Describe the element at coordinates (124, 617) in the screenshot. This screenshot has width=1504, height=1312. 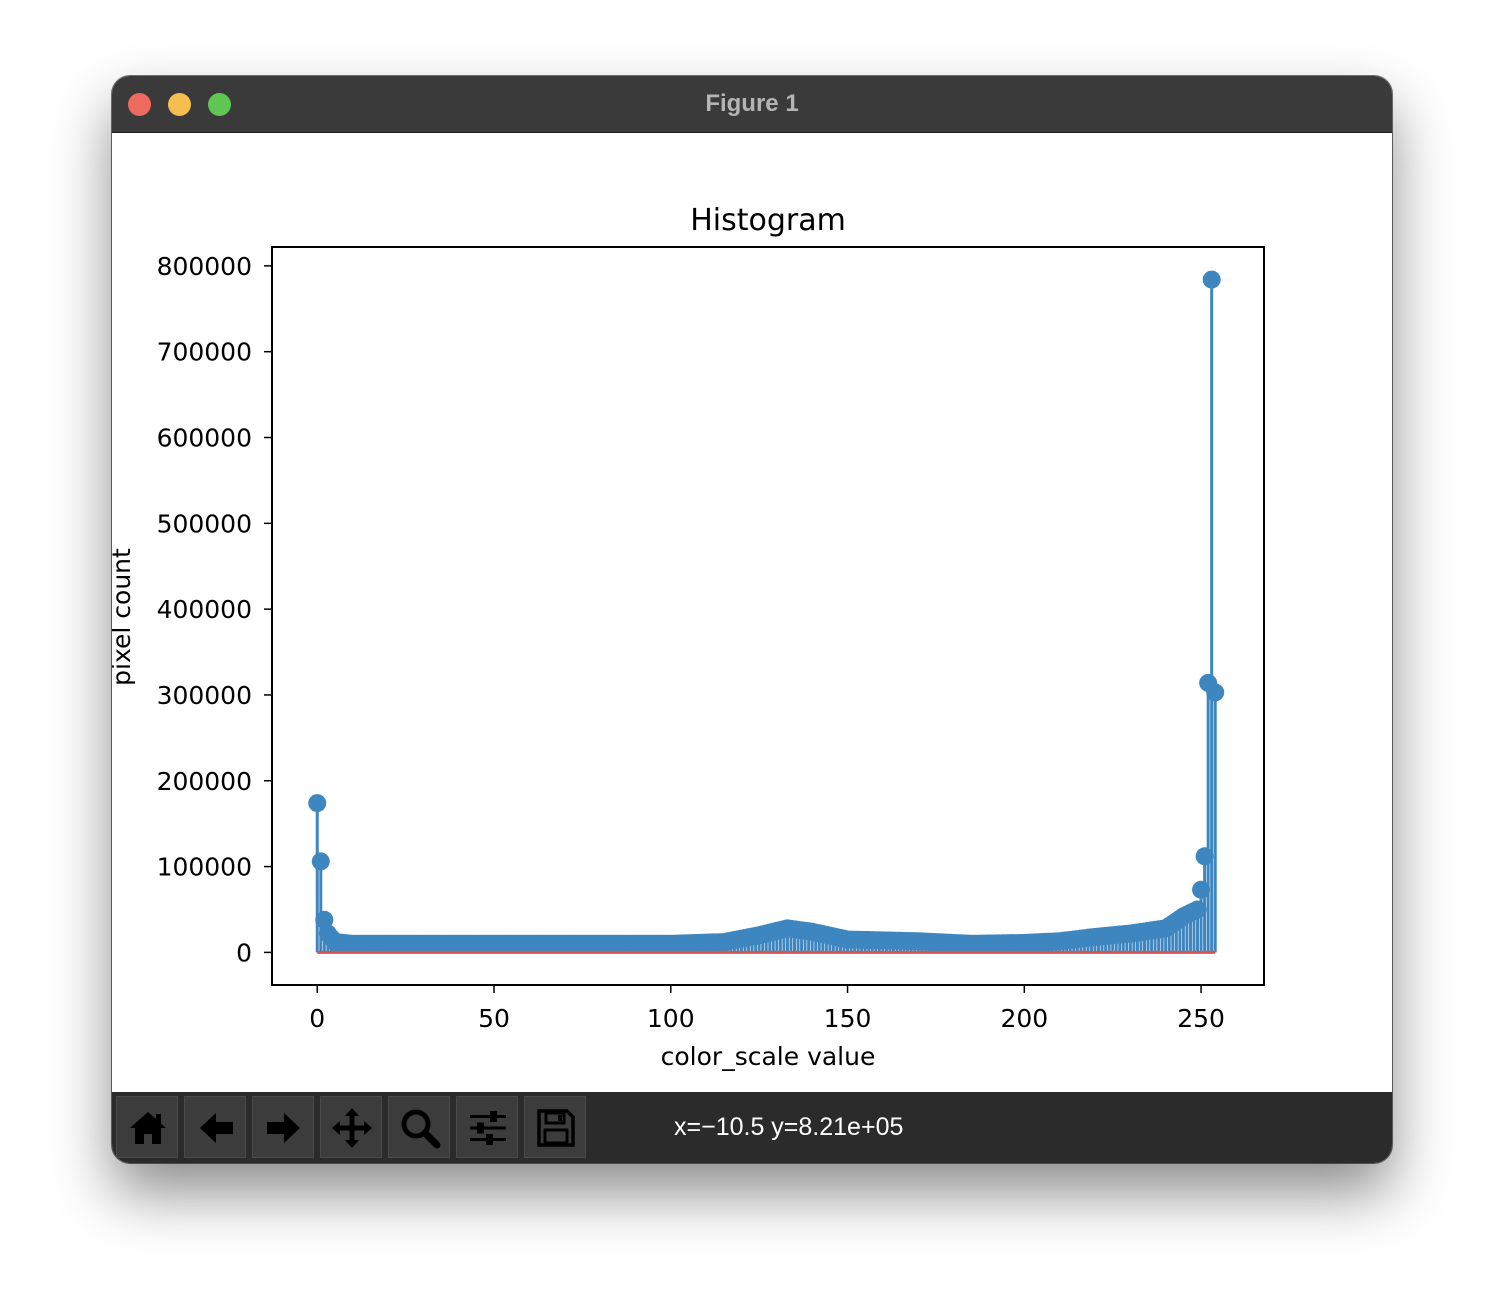
I see `y-axis-label: pixel count` at that location.